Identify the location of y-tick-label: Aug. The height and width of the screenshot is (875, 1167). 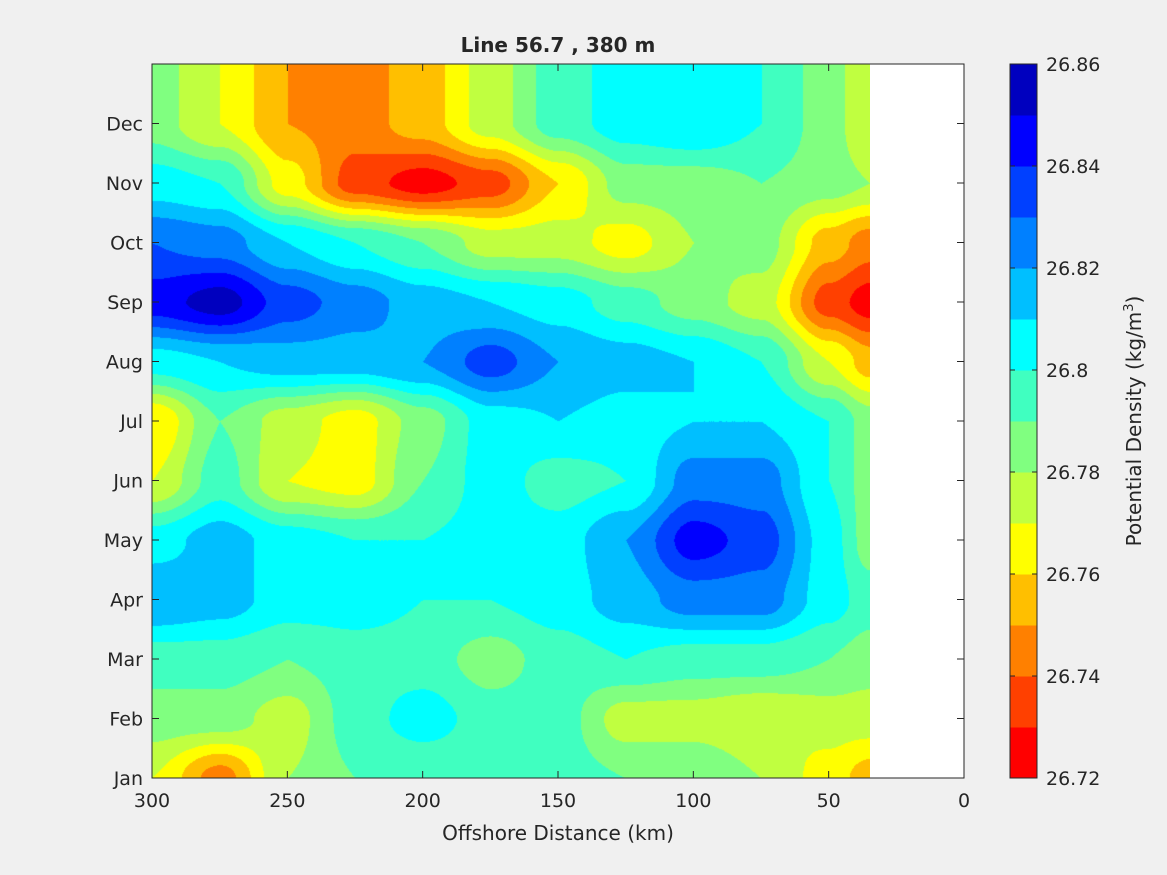
(124, 363).